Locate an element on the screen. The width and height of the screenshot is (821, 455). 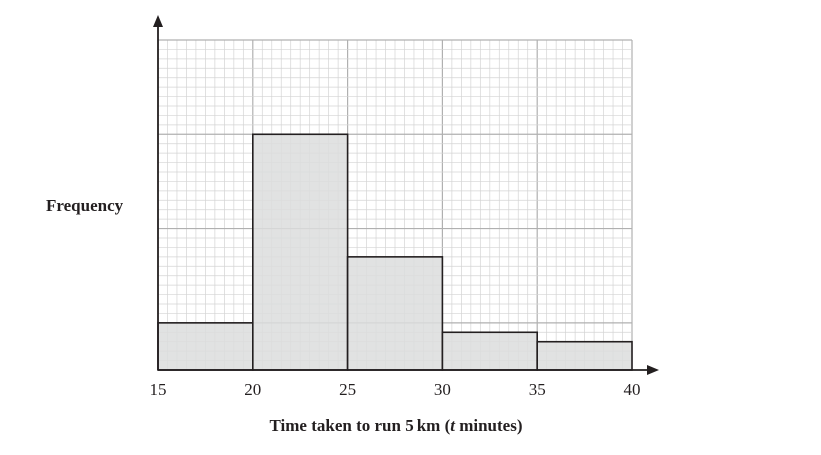
x-tick-labels: 15 20 25 30 35 40 is located at coordinates (395, 389).